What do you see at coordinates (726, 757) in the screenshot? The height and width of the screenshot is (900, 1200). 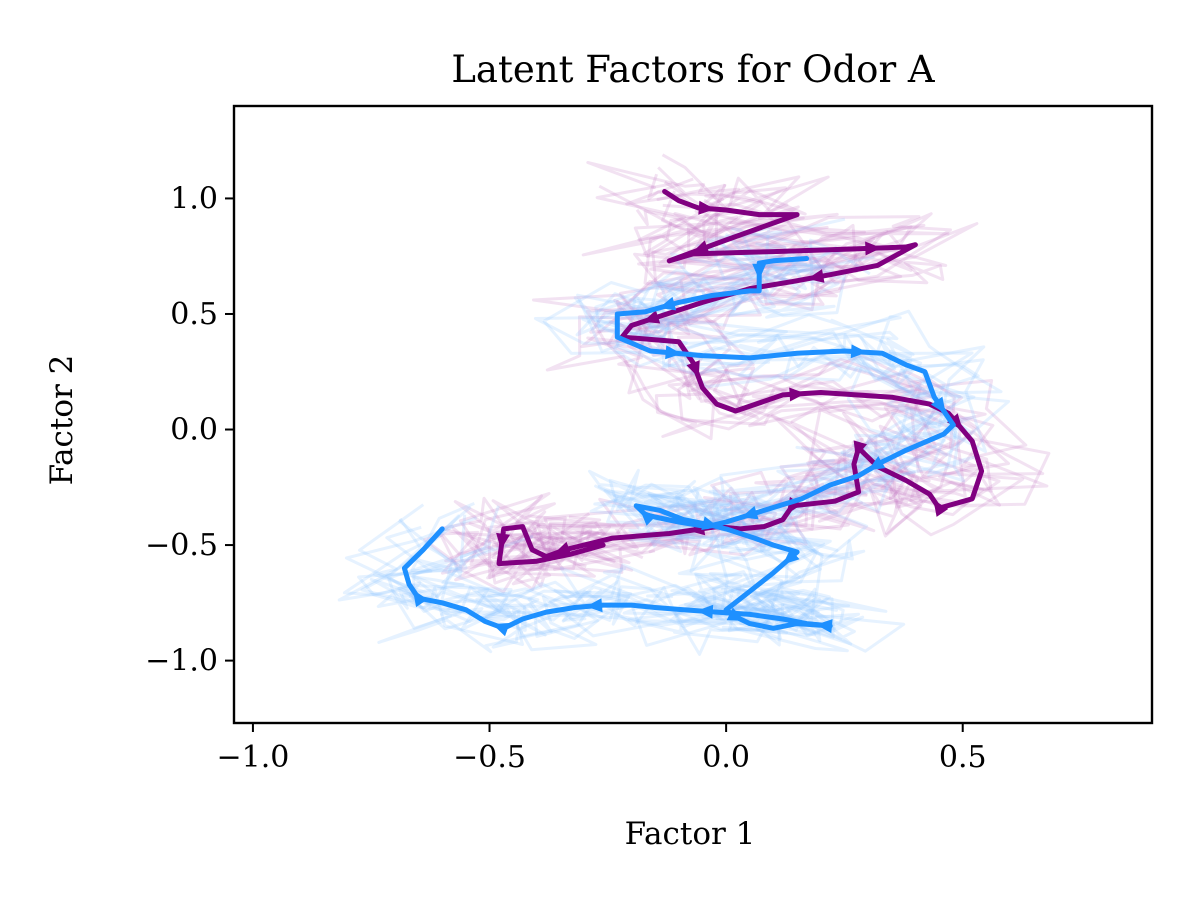 I see `x-tick-label: 0.0` at bounding box center [726, 757].